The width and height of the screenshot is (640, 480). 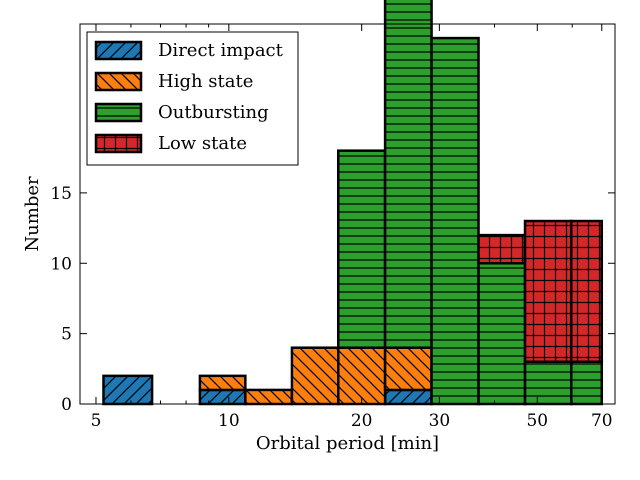 What do you see at coordinates (96, 421) in the screenshot?
I see `x-tick-label: 5` at bounding box center [96, 421].